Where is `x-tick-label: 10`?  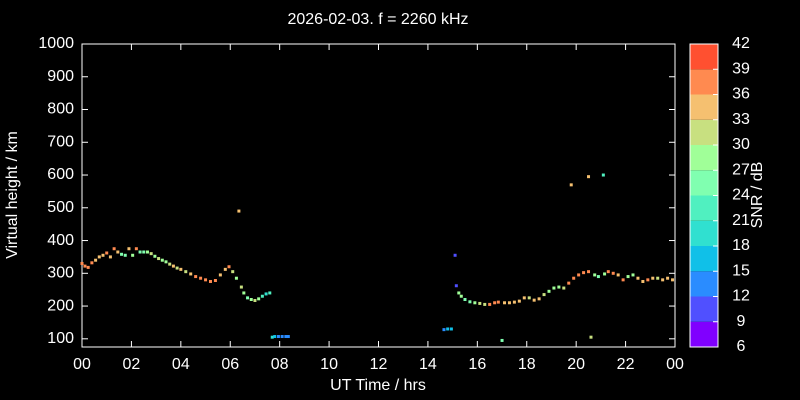 x-tick-label: 10 is located at coordinates (329, 364).